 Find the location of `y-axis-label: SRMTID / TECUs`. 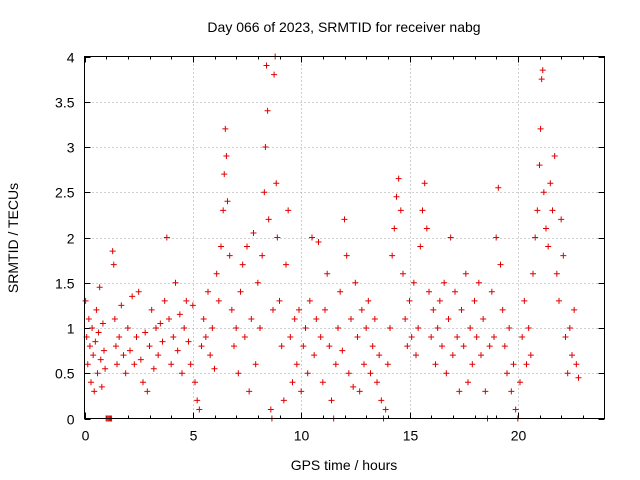

y-axis-label: SRMTID / TECUs is located at coordinates (13, 238).